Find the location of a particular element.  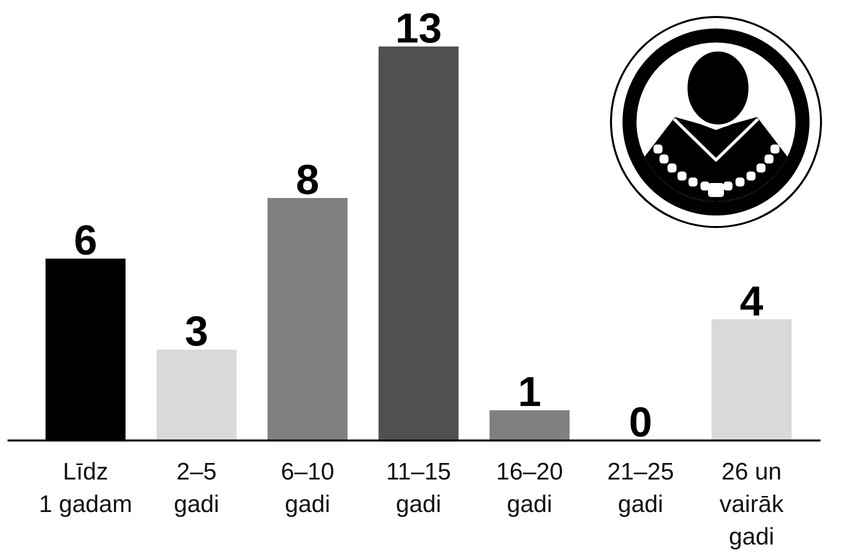

data-label: 3 is located at coordinates (196, 331).